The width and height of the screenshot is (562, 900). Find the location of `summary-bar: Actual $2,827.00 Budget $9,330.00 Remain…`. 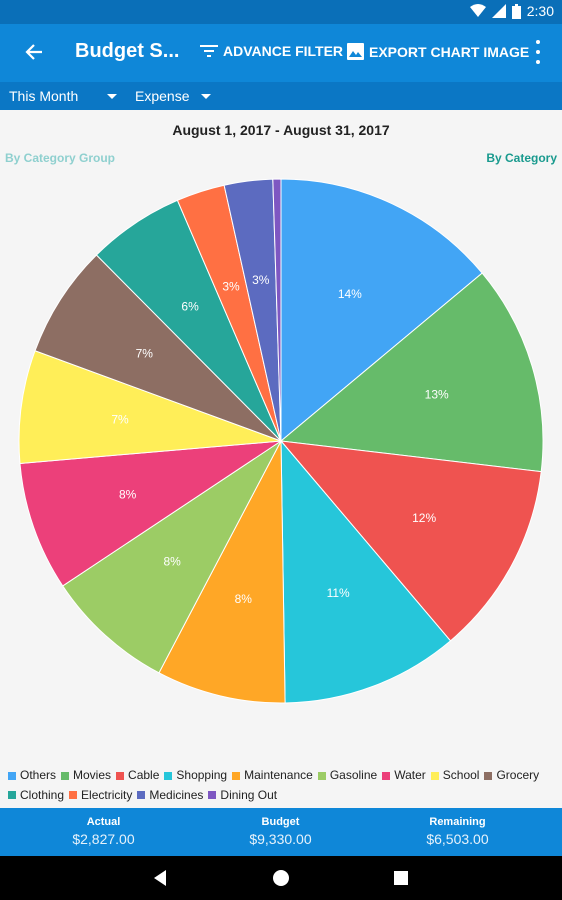

summary-bar: Actual $2,827.00 Budget $9,330.00 Remain… is located at coordinates (281, 832).